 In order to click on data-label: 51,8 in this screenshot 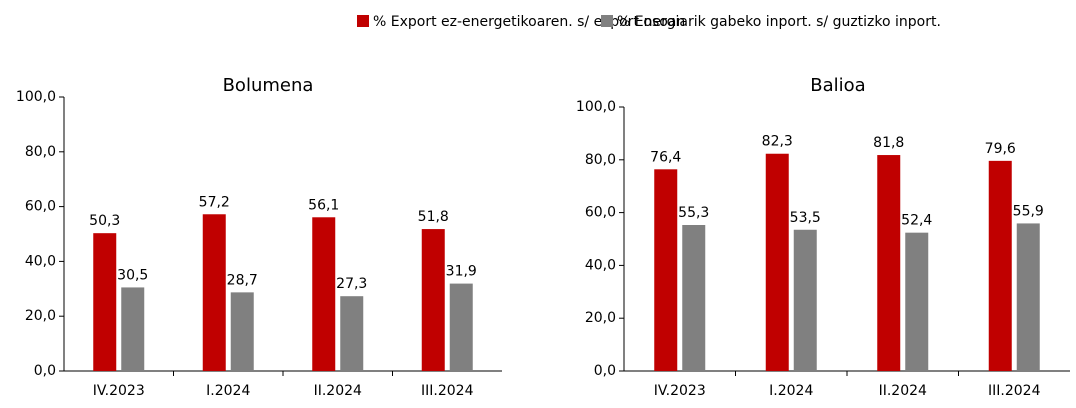, I will do `click(433, 217)`.